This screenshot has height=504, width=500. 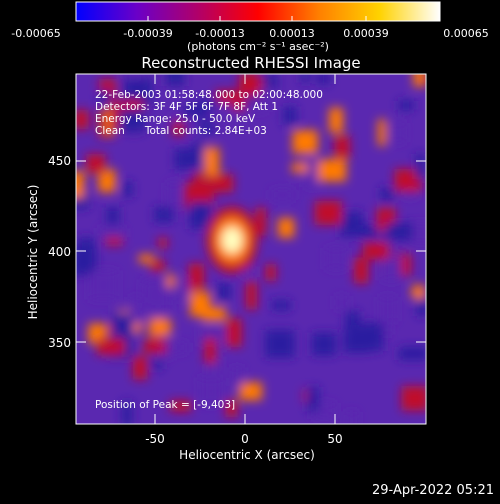 What do you see at coordinates (258, 18) in the screenshot?
I see `colorbar-ticks` at bounding box center [258, 18].